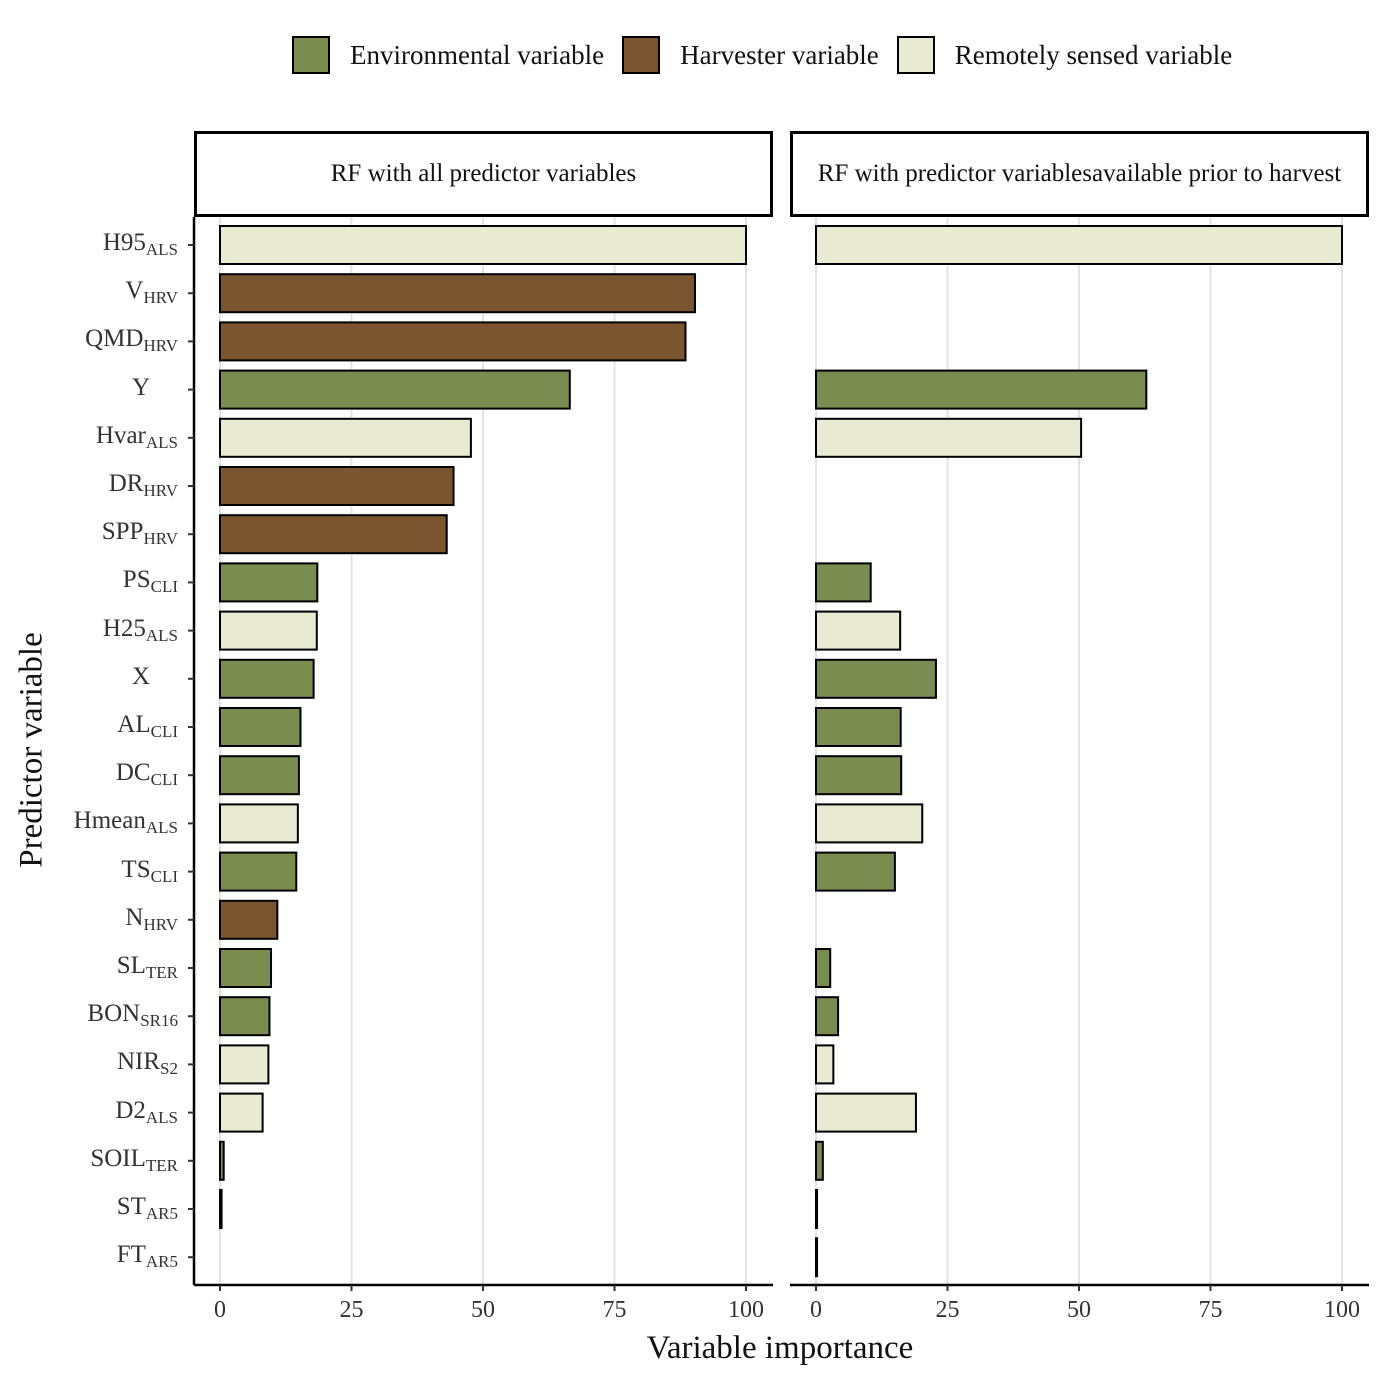 The width and height of the screenshot is (1387, 1387). What do you see at coordinates (241, 1112) in the screenshot?
I see `bar-all-D2ALS` at bounding box center [241, 1112].